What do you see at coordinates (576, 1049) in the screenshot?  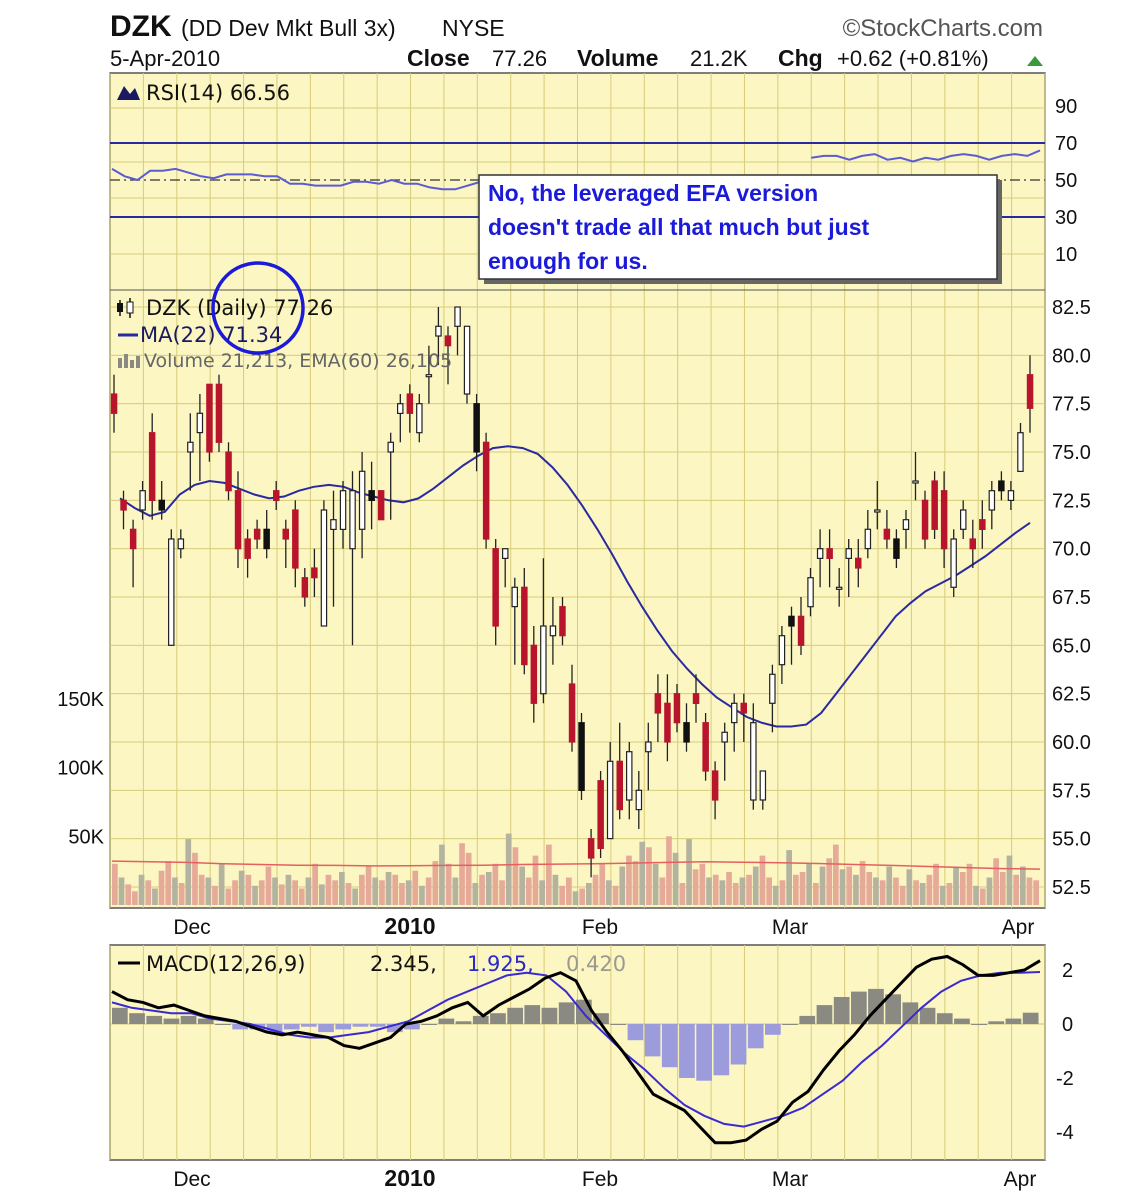 I see `macd-signal-line` at bounding box center [576, 1049].